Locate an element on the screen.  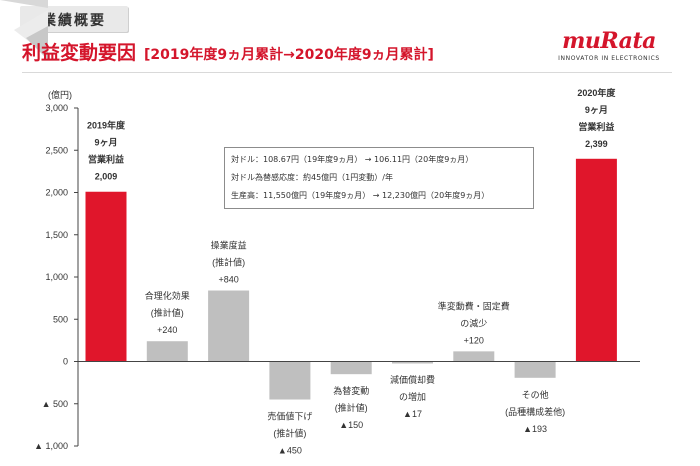
title-divider is located at coordinates (347, 72).